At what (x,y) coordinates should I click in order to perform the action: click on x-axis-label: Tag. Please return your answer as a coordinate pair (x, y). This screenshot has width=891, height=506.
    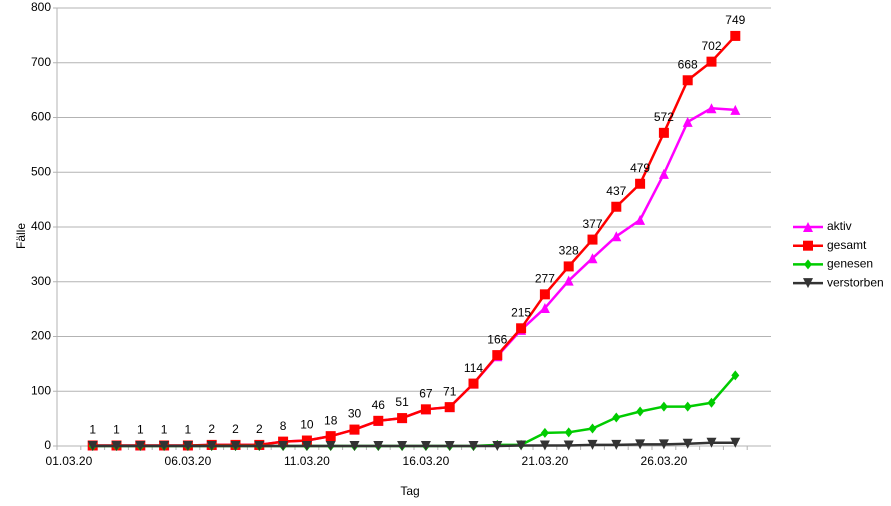
    Looking at the image, I should click on (409, 491).